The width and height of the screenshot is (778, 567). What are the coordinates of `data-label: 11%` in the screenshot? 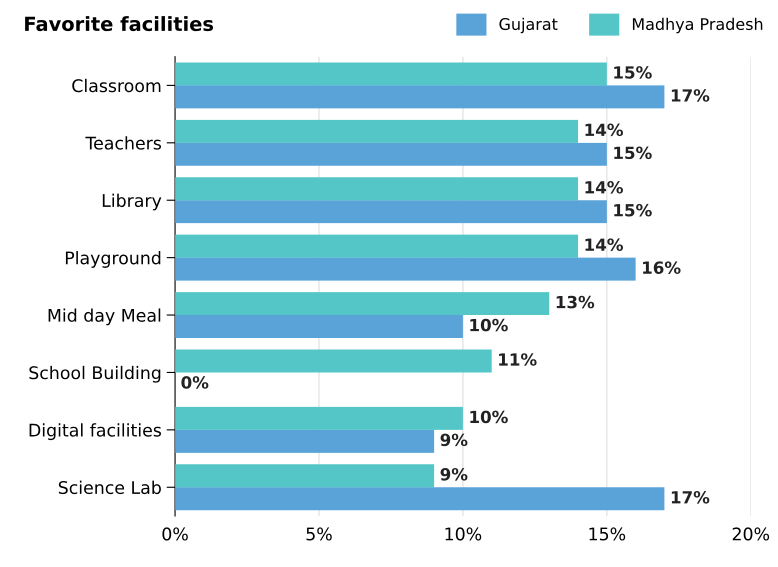 It's located at (518, 359).